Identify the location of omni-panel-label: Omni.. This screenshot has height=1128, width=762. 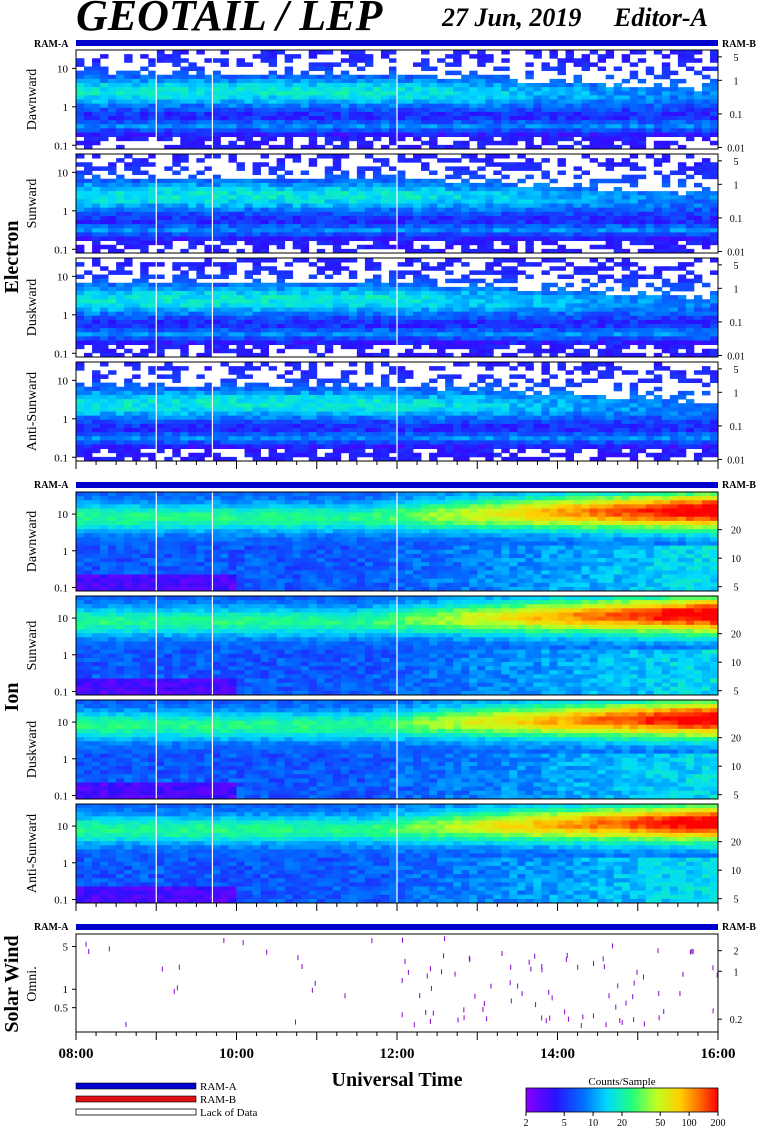
(32, 983).